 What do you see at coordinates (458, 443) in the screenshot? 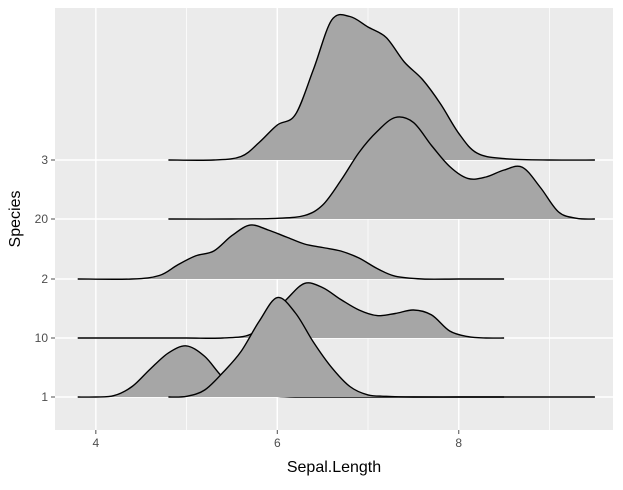
I see `x-tick-label: 8` at bounding box center [458, 443].